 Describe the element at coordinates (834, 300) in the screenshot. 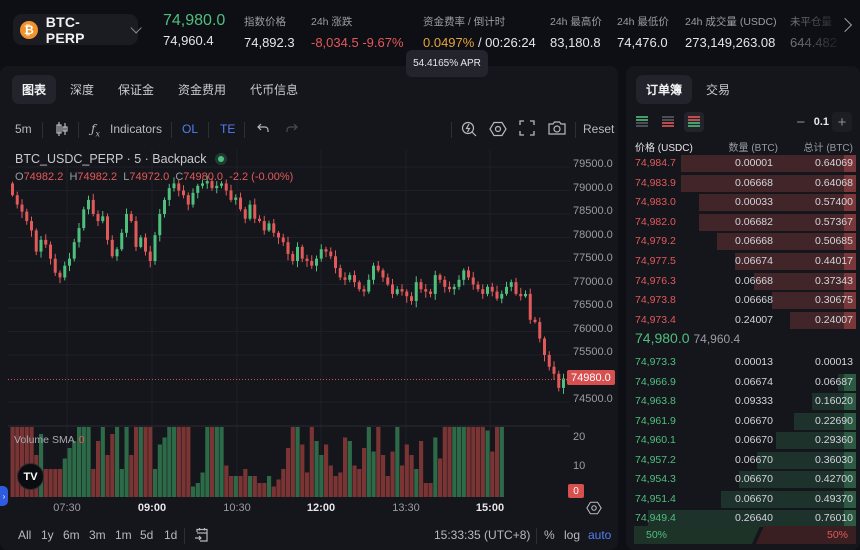

I see `order-total: 0.30675` at that location.